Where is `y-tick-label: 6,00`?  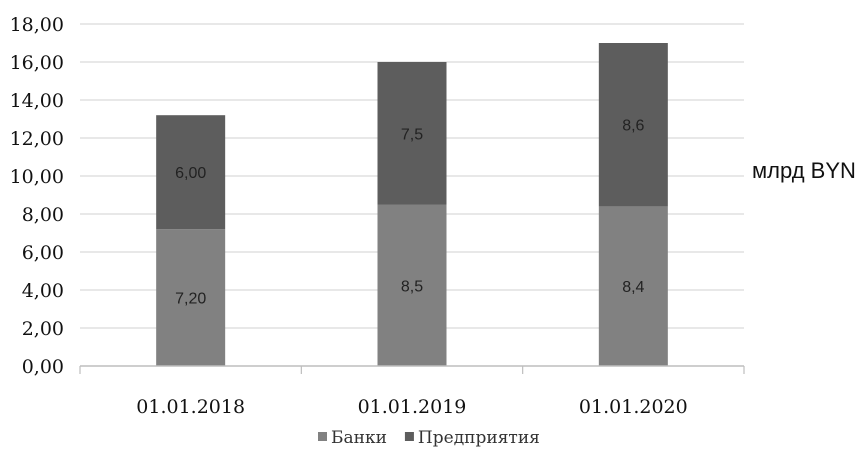 y-tick-label: 6,00 is located at coordinates (43, 253).